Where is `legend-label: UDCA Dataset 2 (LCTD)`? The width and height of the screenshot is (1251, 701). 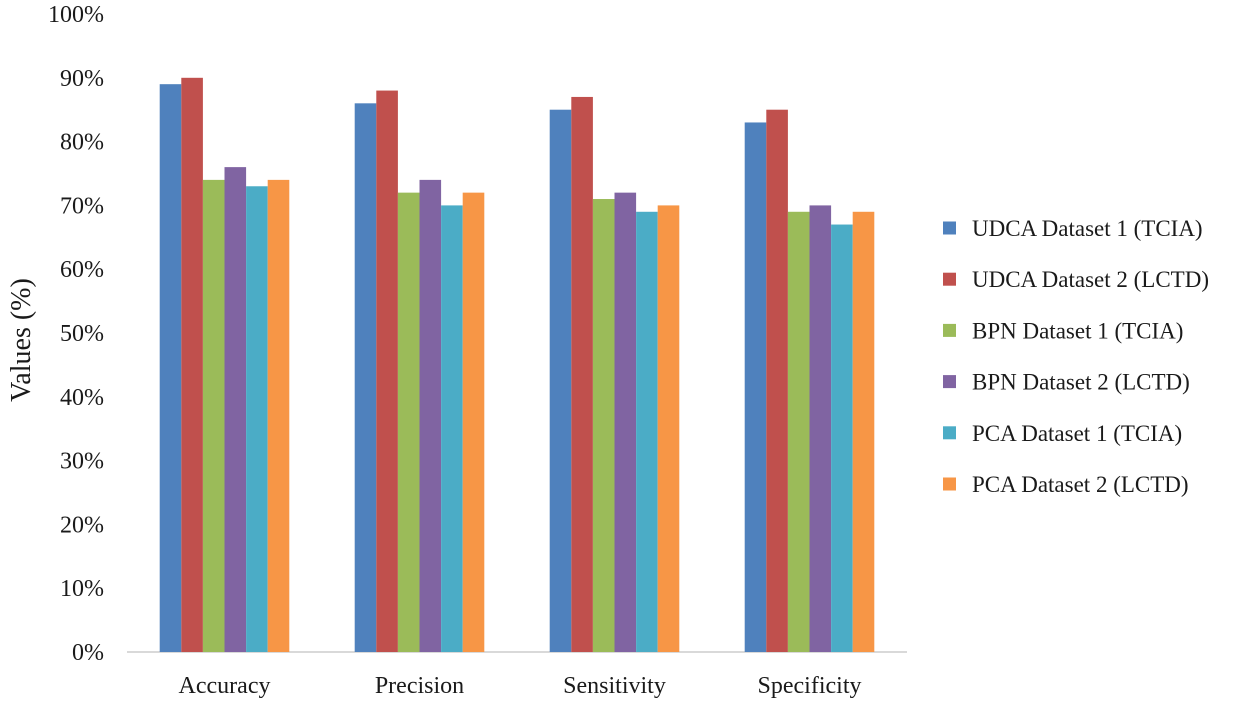 legend-label: UDCA Dataset 2 (LCTD) is located at coordinates (1090, 279).